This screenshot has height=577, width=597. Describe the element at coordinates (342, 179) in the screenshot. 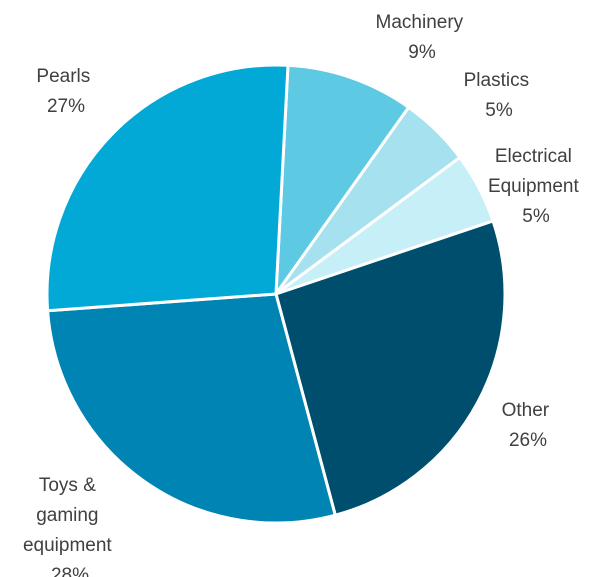

I see `slice-machinery` at that location.